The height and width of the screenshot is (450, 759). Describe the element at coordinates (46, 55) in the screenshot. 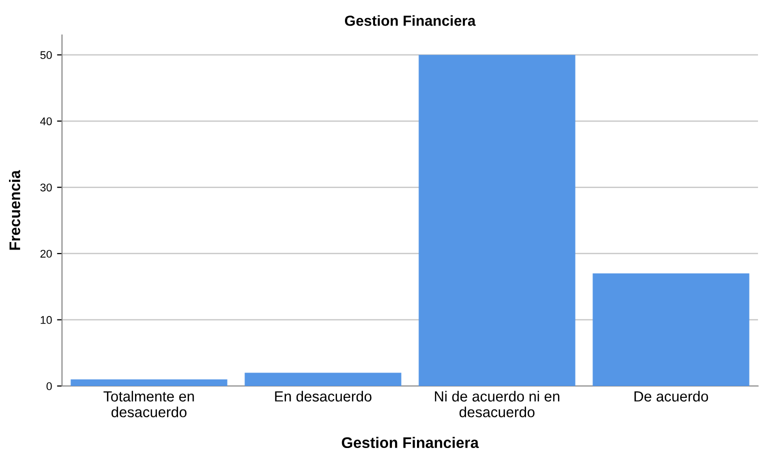

I see `y-tick-label: 50` at that location.